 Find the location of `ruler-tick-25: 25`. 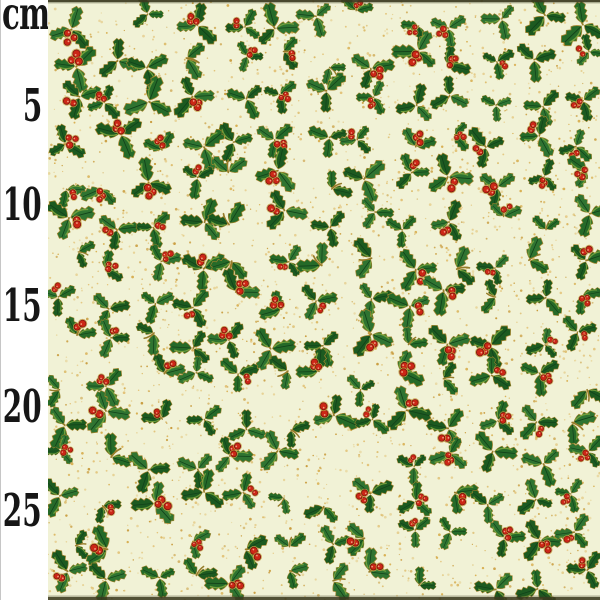

ruler-tick-25: 25 is located at coordinates (22, 510).